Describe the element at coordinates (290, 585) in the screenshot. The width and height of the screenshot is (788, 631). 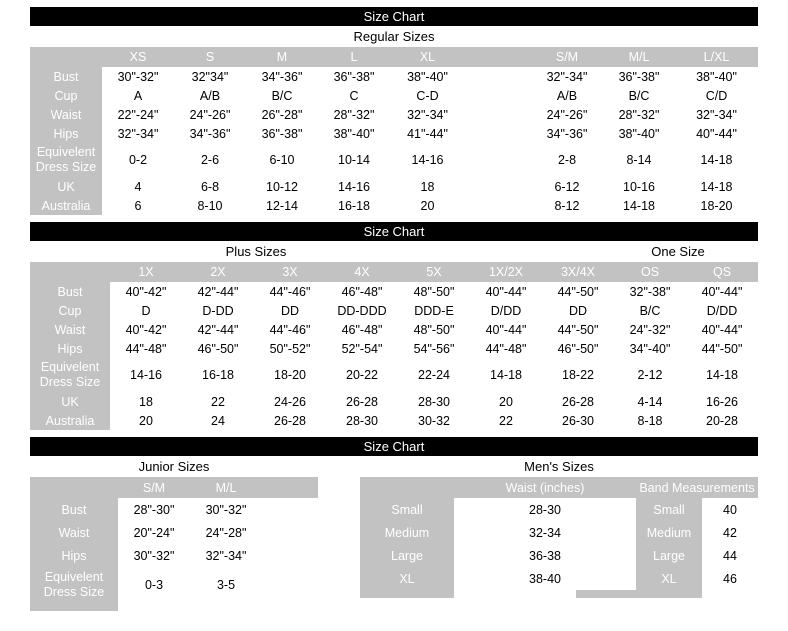
I see `junior-cell-pad-r3` at that location.